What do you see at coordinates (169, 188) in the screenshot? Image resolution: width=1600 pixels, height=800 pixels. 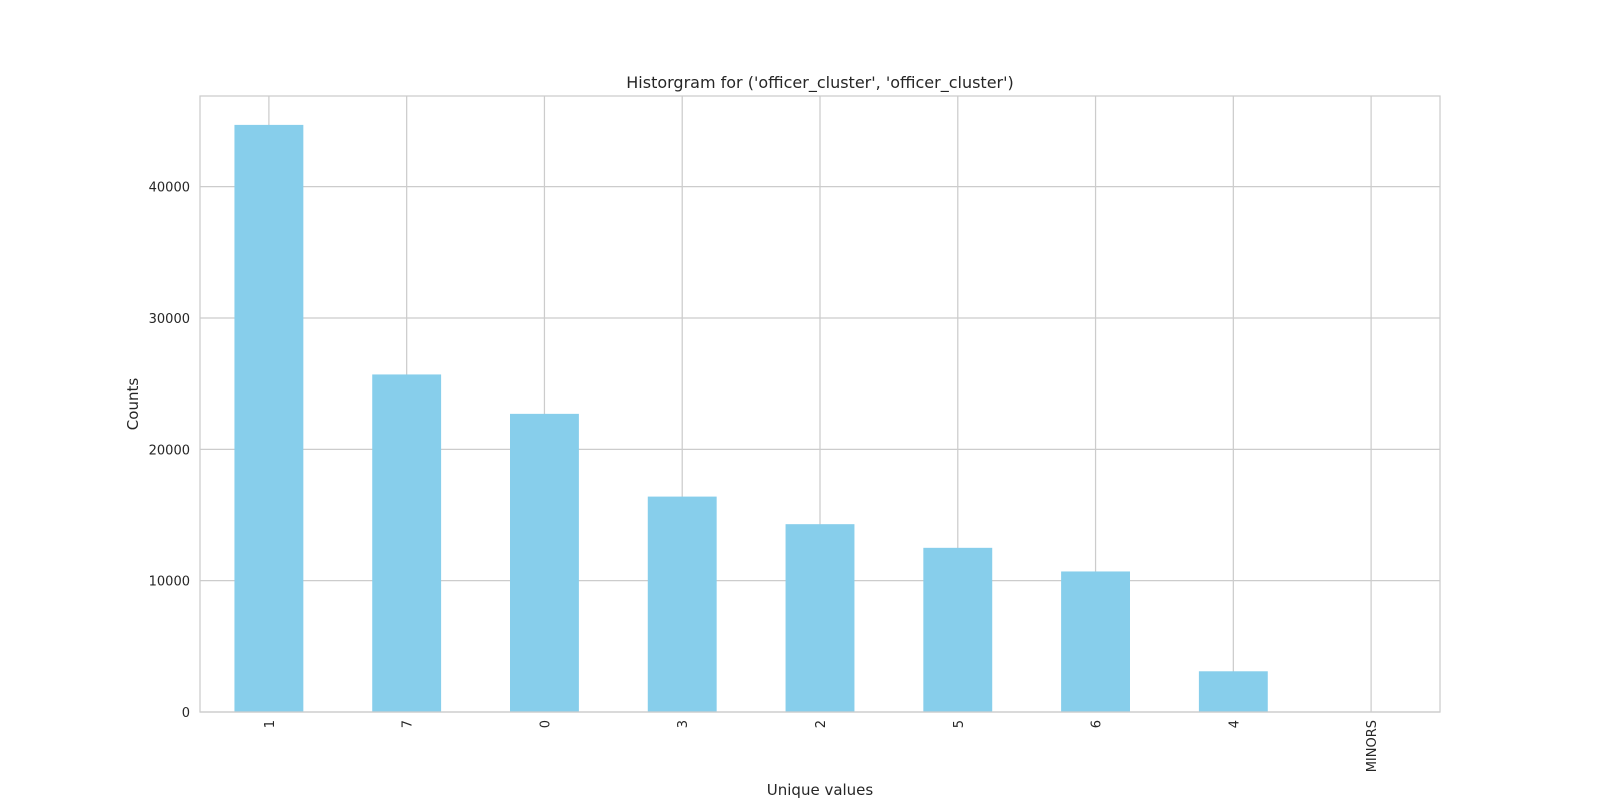 I see `y-tick-label: 40000` at bounding box center [169, 188].